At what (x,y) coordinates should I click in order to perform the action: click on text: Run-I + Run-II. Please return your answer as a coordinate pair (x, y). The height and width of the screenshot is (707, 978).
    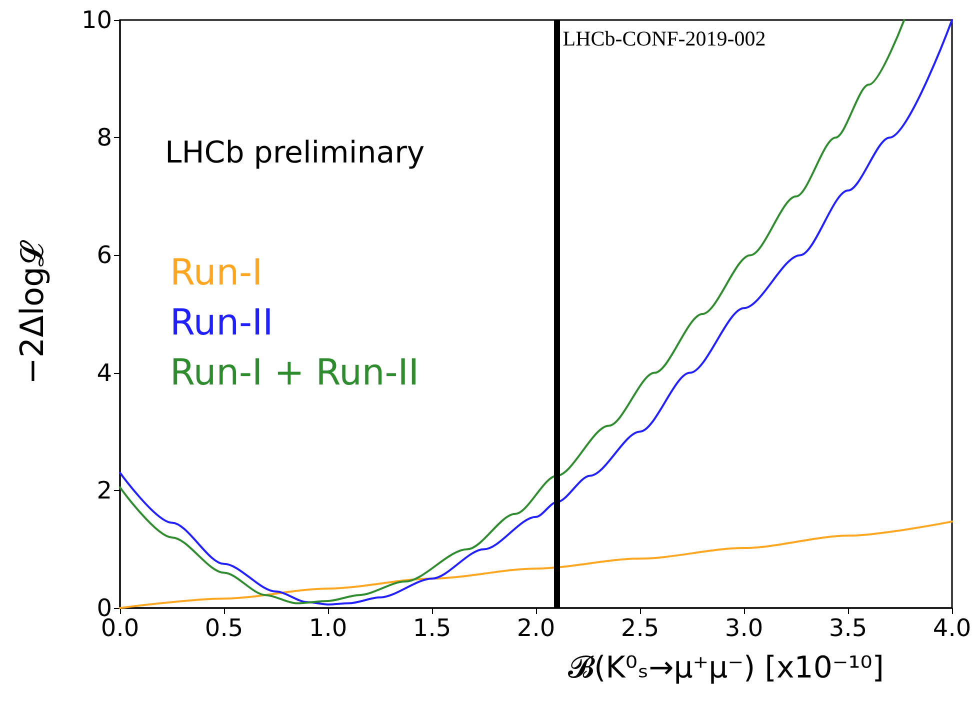
    Looking at the image, I should click on (294, 373).